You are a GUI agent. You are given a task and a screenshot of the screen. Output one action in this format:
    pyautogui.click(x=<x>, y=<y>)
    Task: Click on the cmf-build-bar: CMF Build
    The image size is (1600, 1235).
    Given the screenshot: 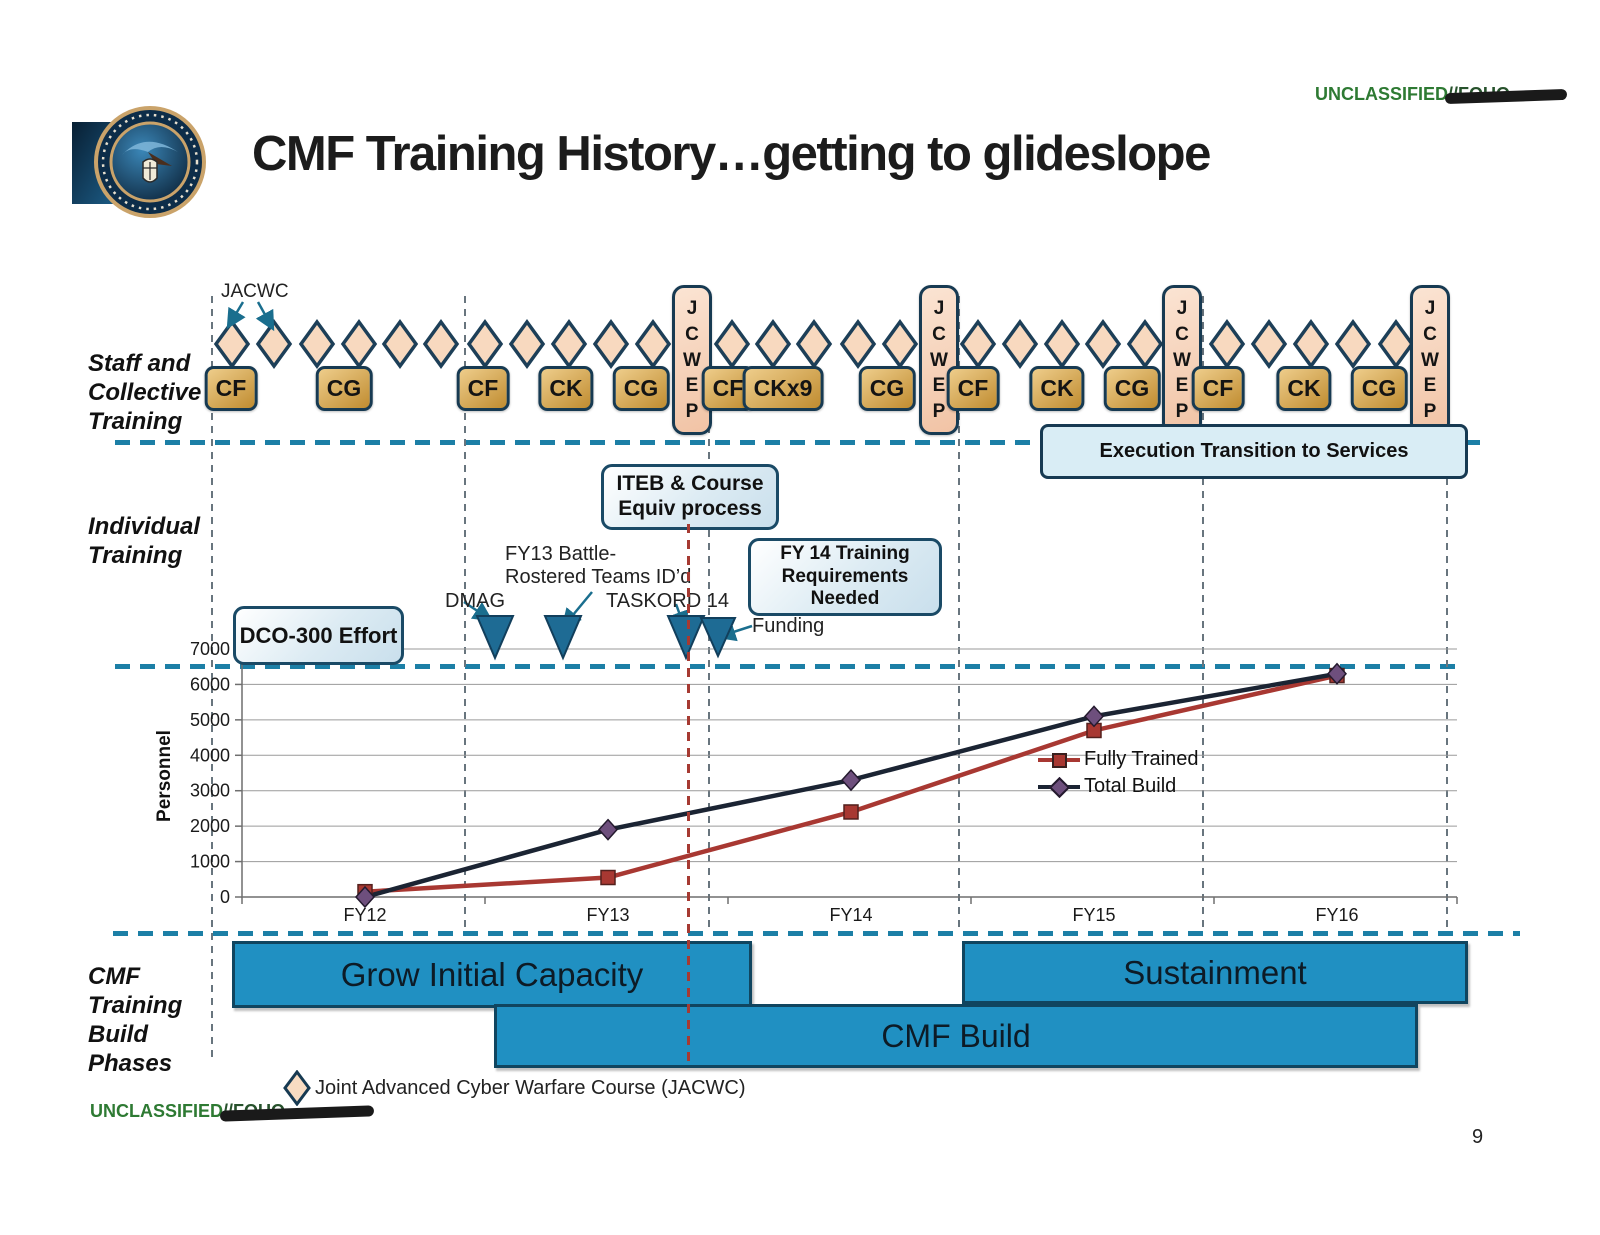 What is the action you would take?
    pyautogui.click(x=956, y=1036)
    